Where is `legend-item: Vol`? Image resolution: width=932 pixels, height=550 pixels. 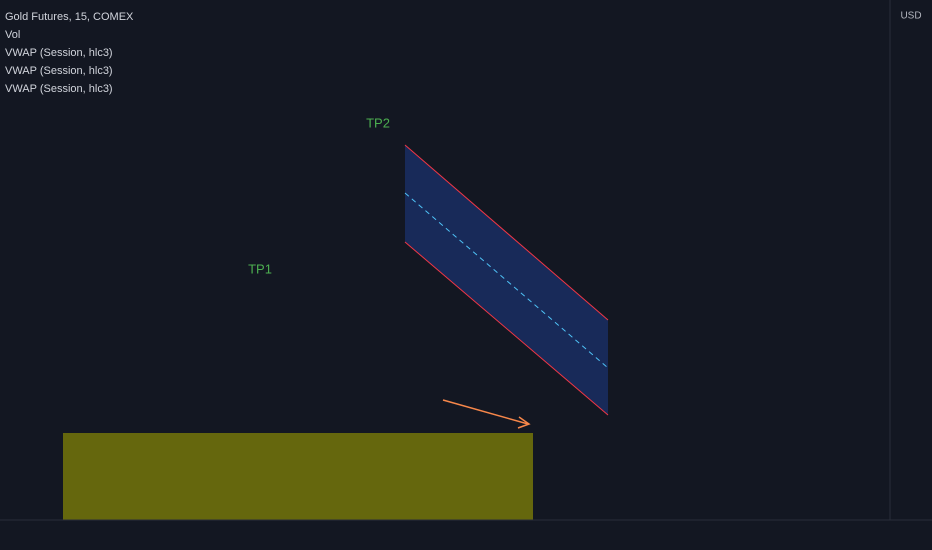
legend-item: Vol is located at coordinates (12, 35).